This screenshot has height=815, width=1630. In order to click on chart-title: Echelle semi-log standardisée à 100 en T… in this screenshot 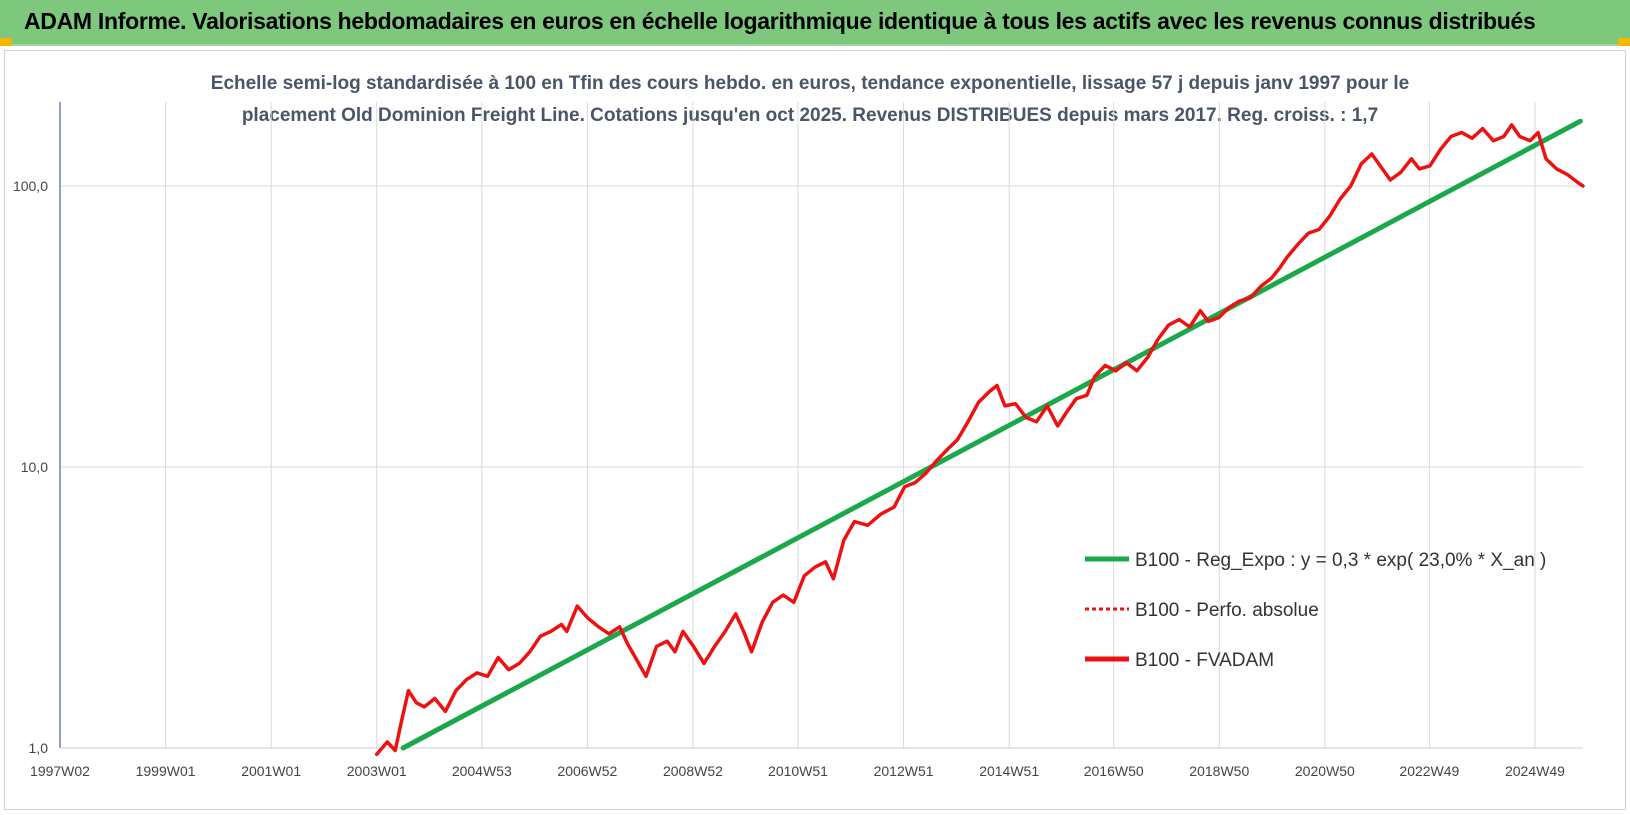, I will do `click(810, 100)`.